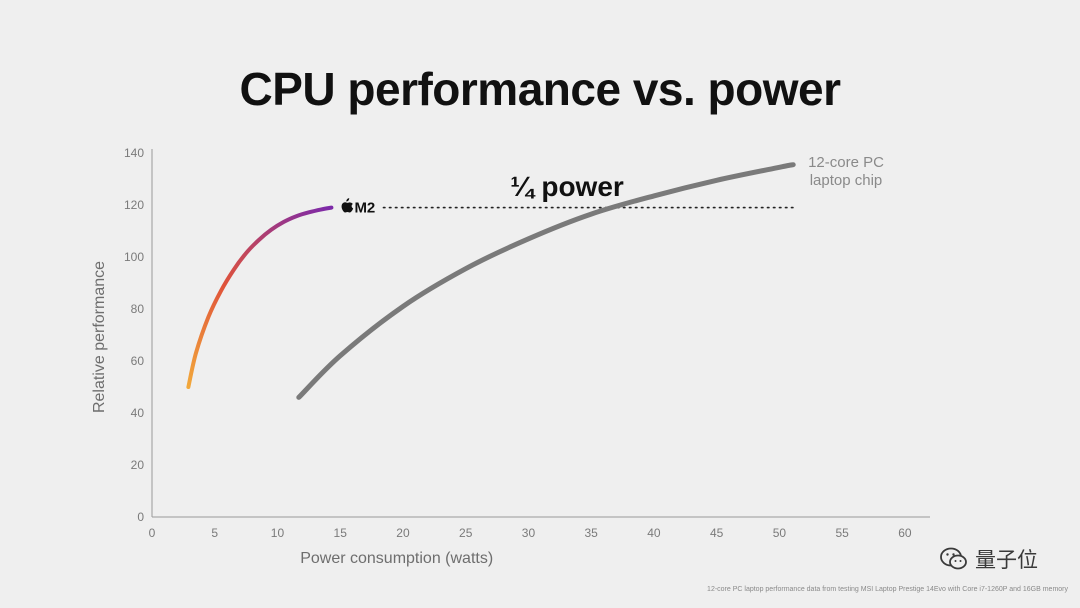 Image resolution: width=1080 pixels, height=608 pixels. I want to click on x-tick-label: 10, so click(278, 533).